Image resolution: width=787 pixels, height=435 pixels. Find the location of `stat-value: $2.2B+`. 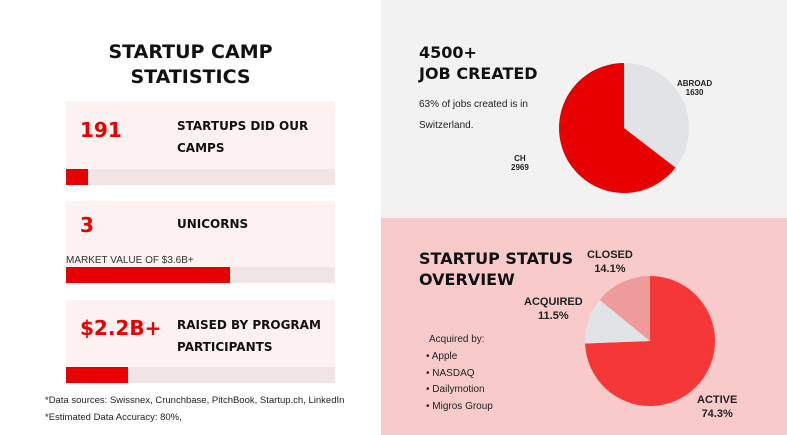

stat-value: $2.2B+ is located at coordinates (121, 328).